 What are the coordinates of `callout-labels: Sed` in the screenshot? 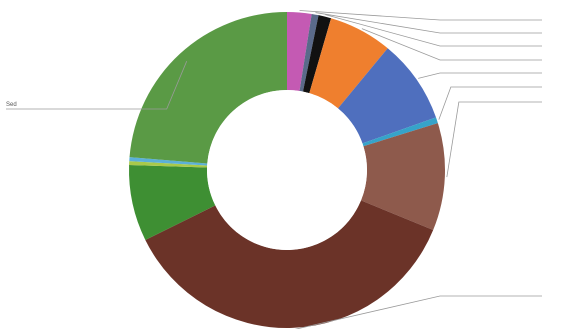 It's located at (11, 105).